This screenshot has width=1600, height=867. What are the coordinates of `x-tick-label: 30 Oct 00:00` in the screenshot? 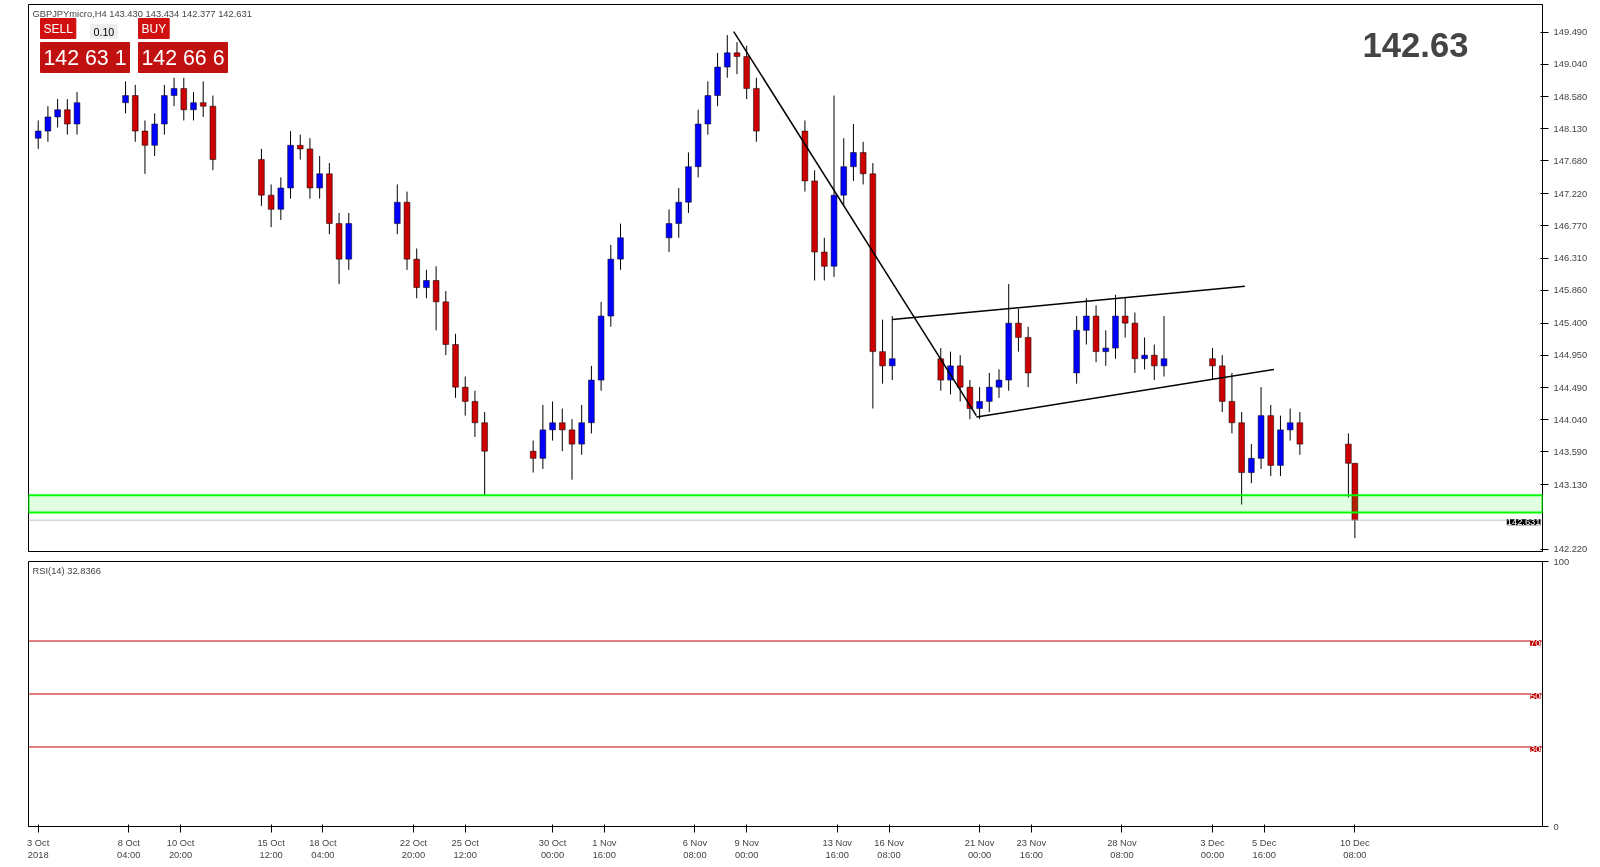 It's located at (552, 848).